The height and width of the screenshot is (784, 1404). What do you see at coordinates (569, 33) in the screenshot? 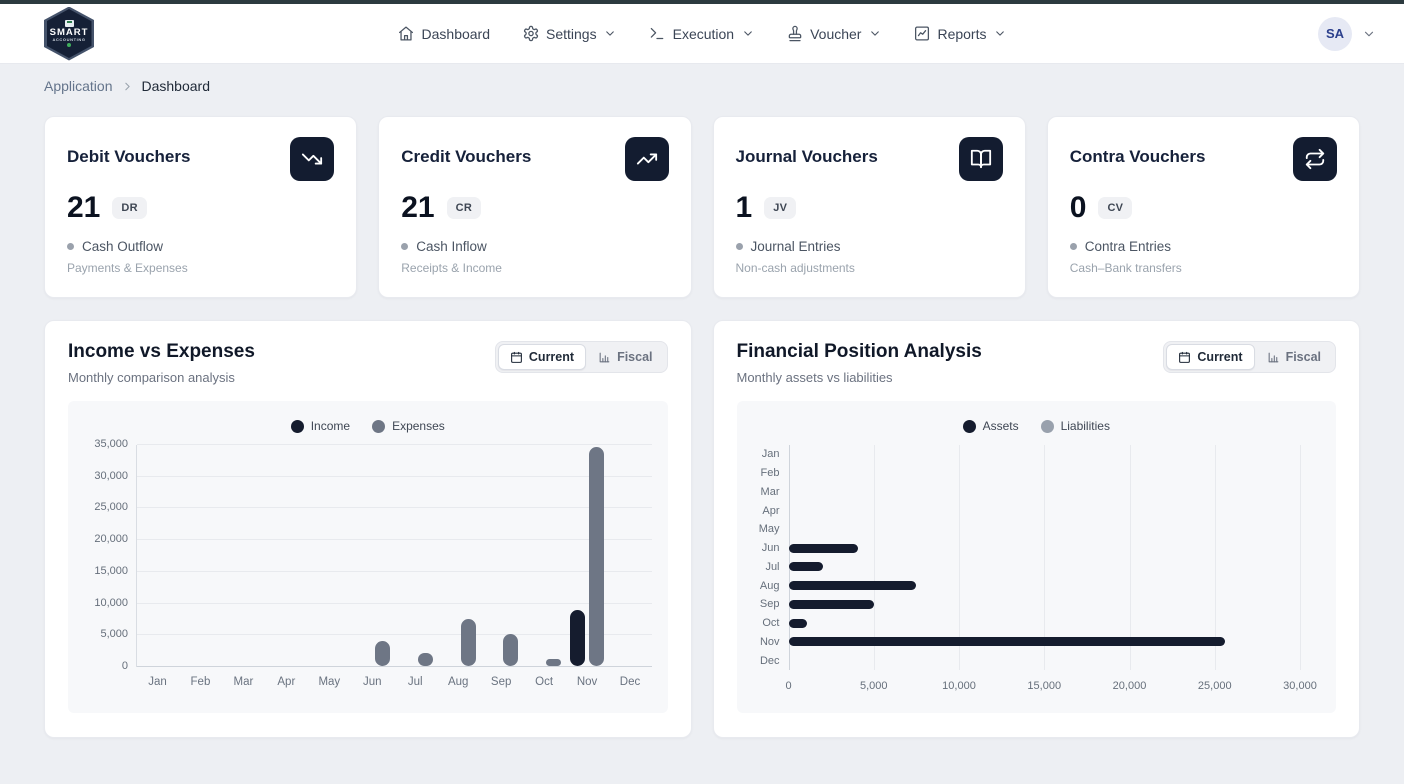
I see `nav-item-settings: Settings` at bounding box center [569, 33].